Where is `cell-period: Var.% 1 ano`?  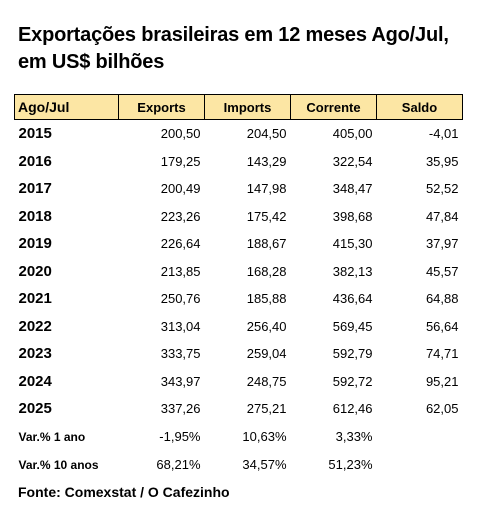
cell-period: Var.% 1 ano is located at coordinates (52, 436).